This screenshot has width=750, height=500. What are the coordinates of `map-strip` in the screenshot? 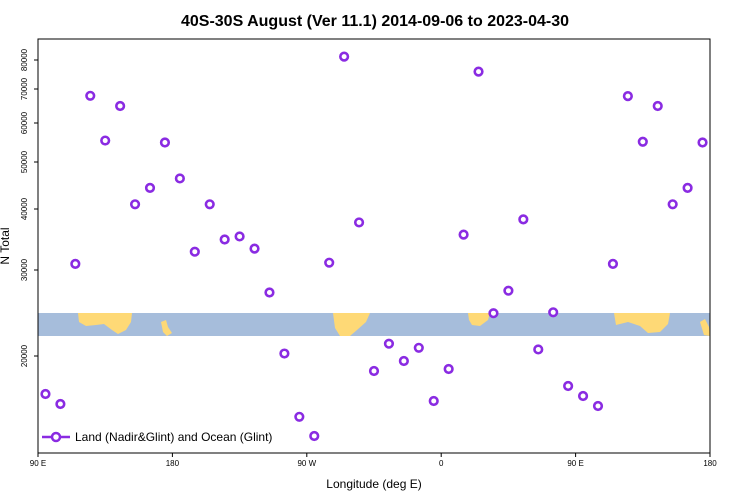 It's located at (374, 324).